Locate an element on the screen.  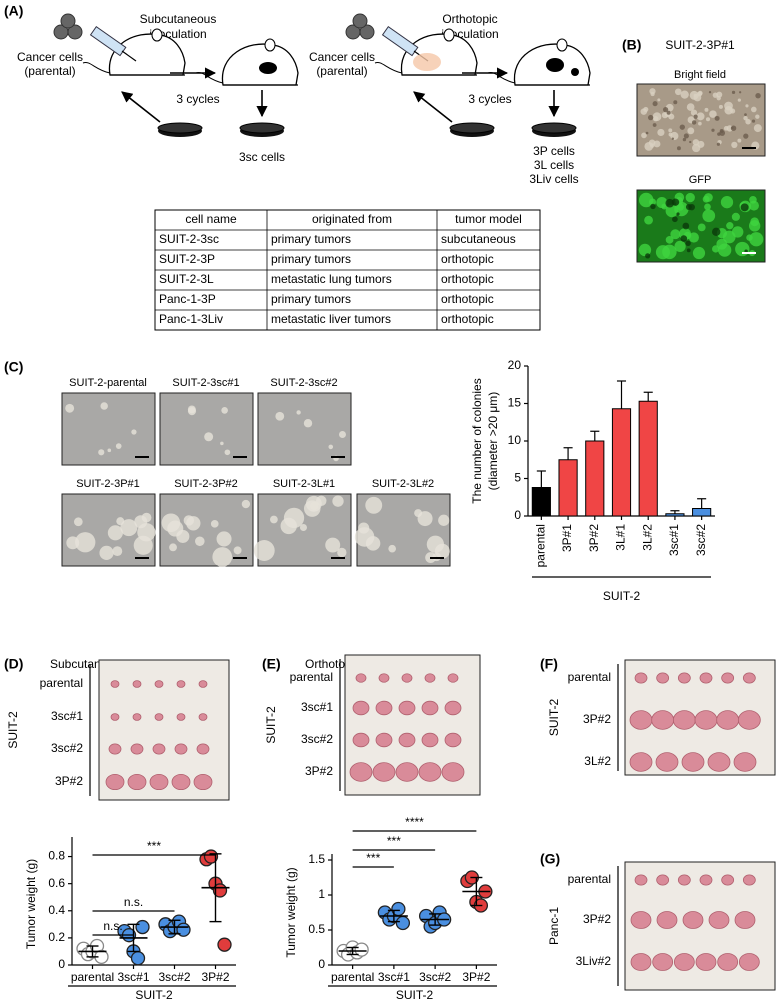
panel-label: (A) is located at coordinates (13, 11).